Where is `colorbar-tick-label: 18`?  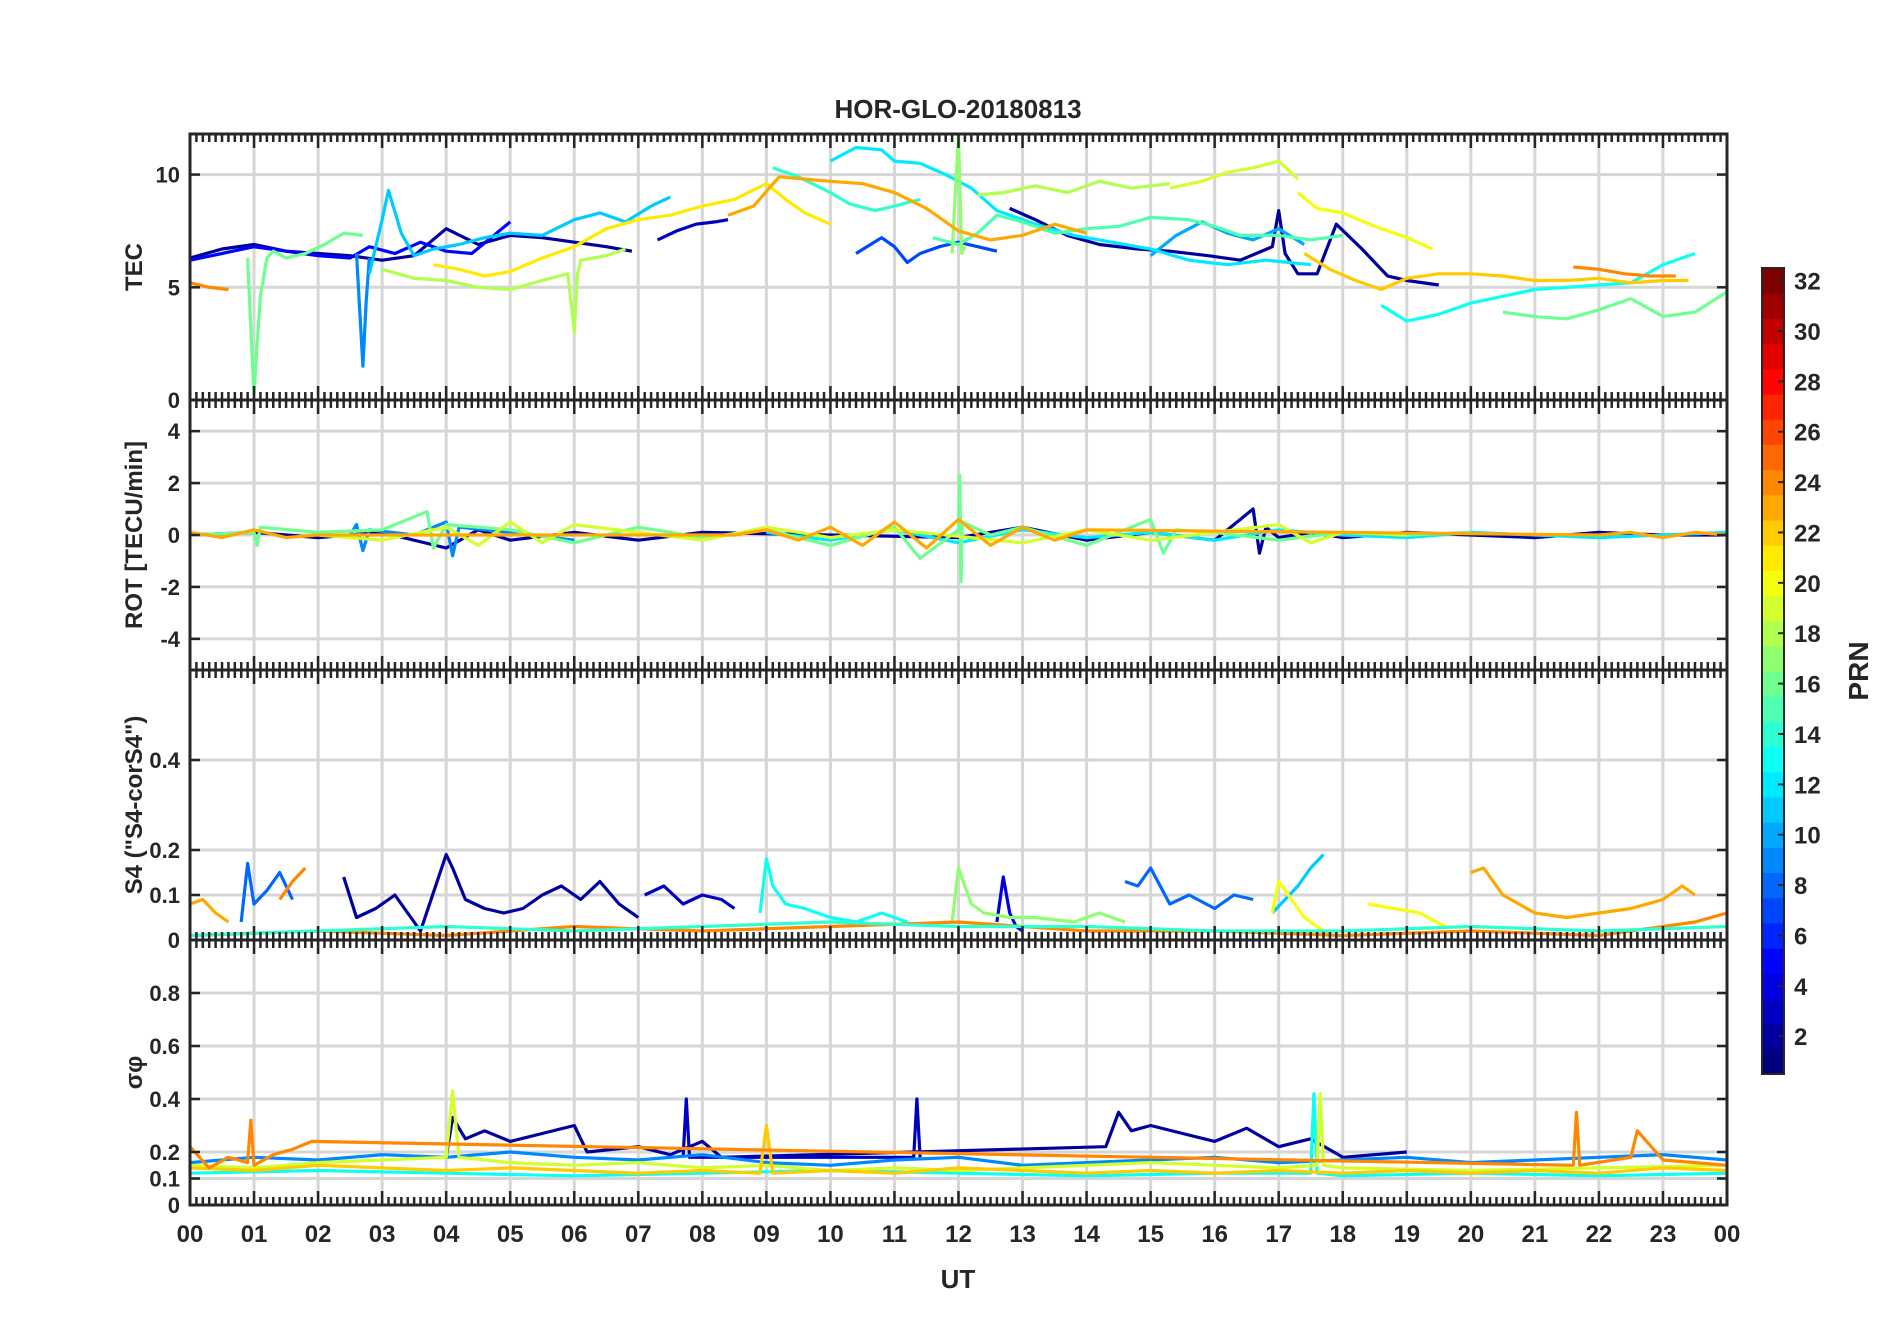 colorbar-tick-label: 18 is located at coordinates (1807, 634).